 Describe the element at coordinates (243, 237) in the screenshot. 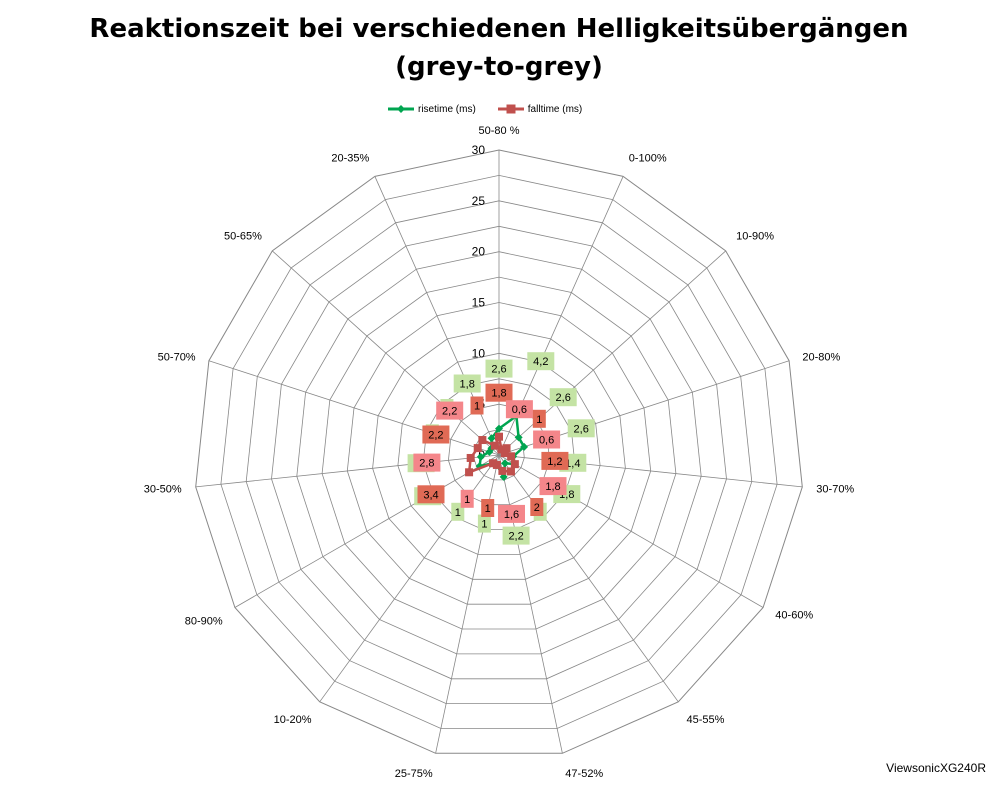

I see `category-label: 50-65%` at that location.